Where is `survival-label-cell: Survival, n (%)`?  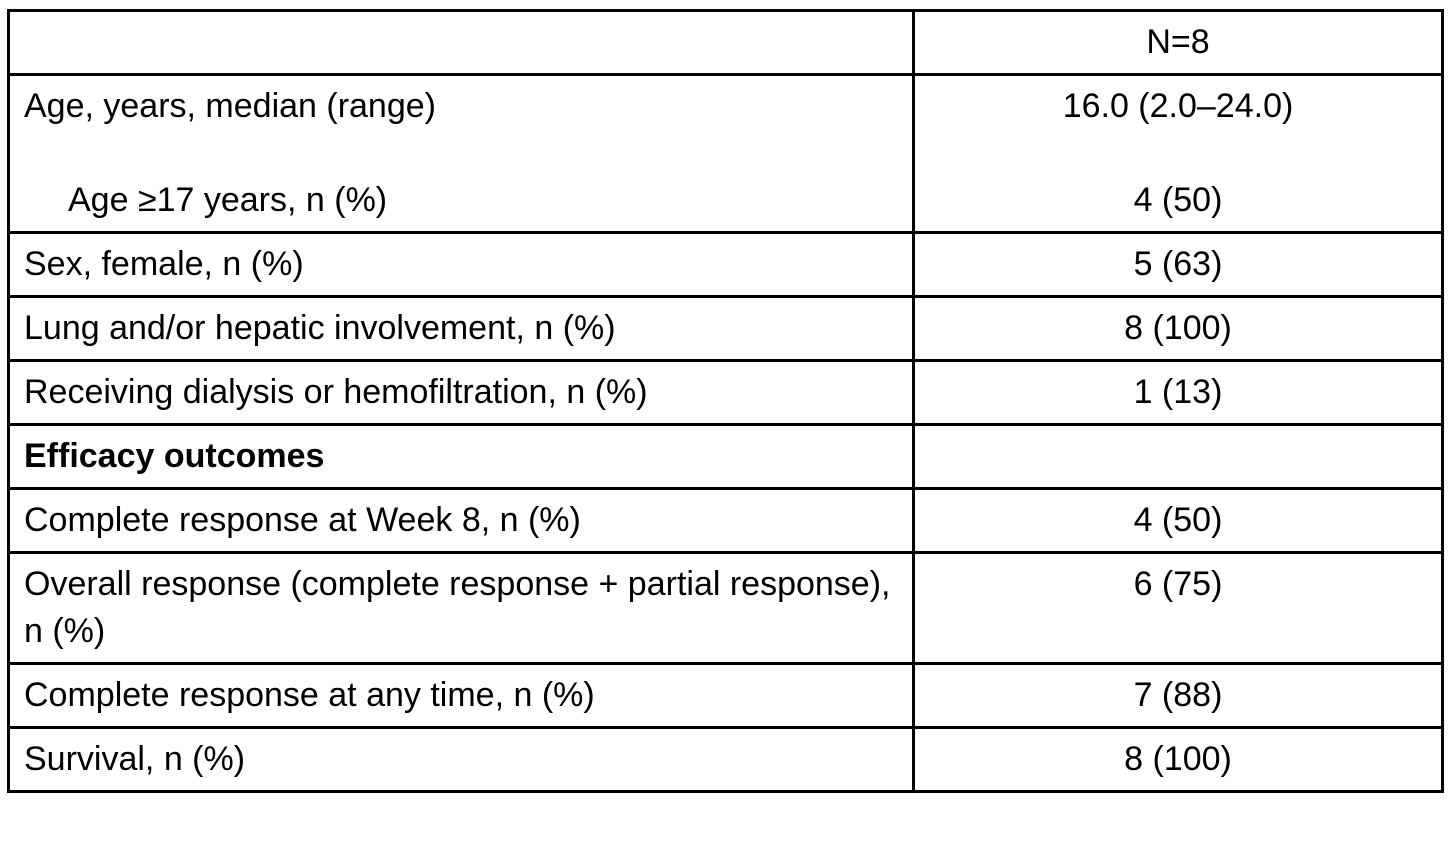 survival-label-cell: Survival, n (%) is located at coordinates (461, 759).